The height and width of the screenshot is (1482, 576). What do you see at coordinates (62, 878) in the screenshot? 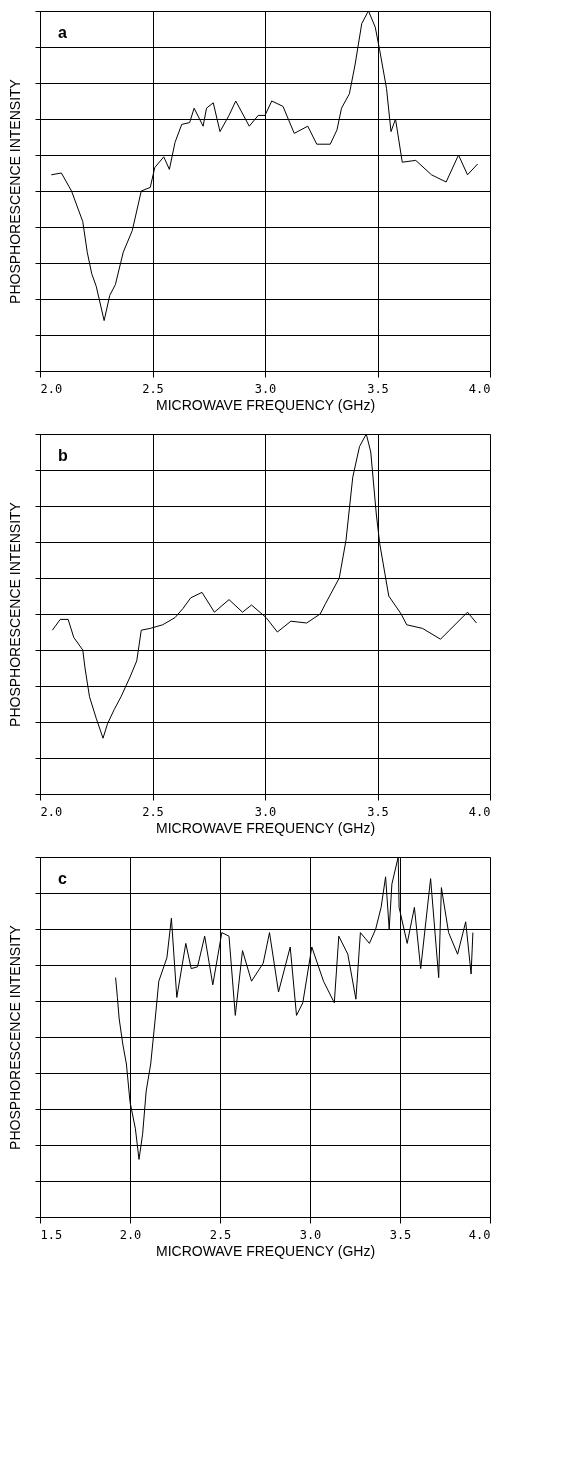
I see `annotation: c` at bounding box center [62, 878].